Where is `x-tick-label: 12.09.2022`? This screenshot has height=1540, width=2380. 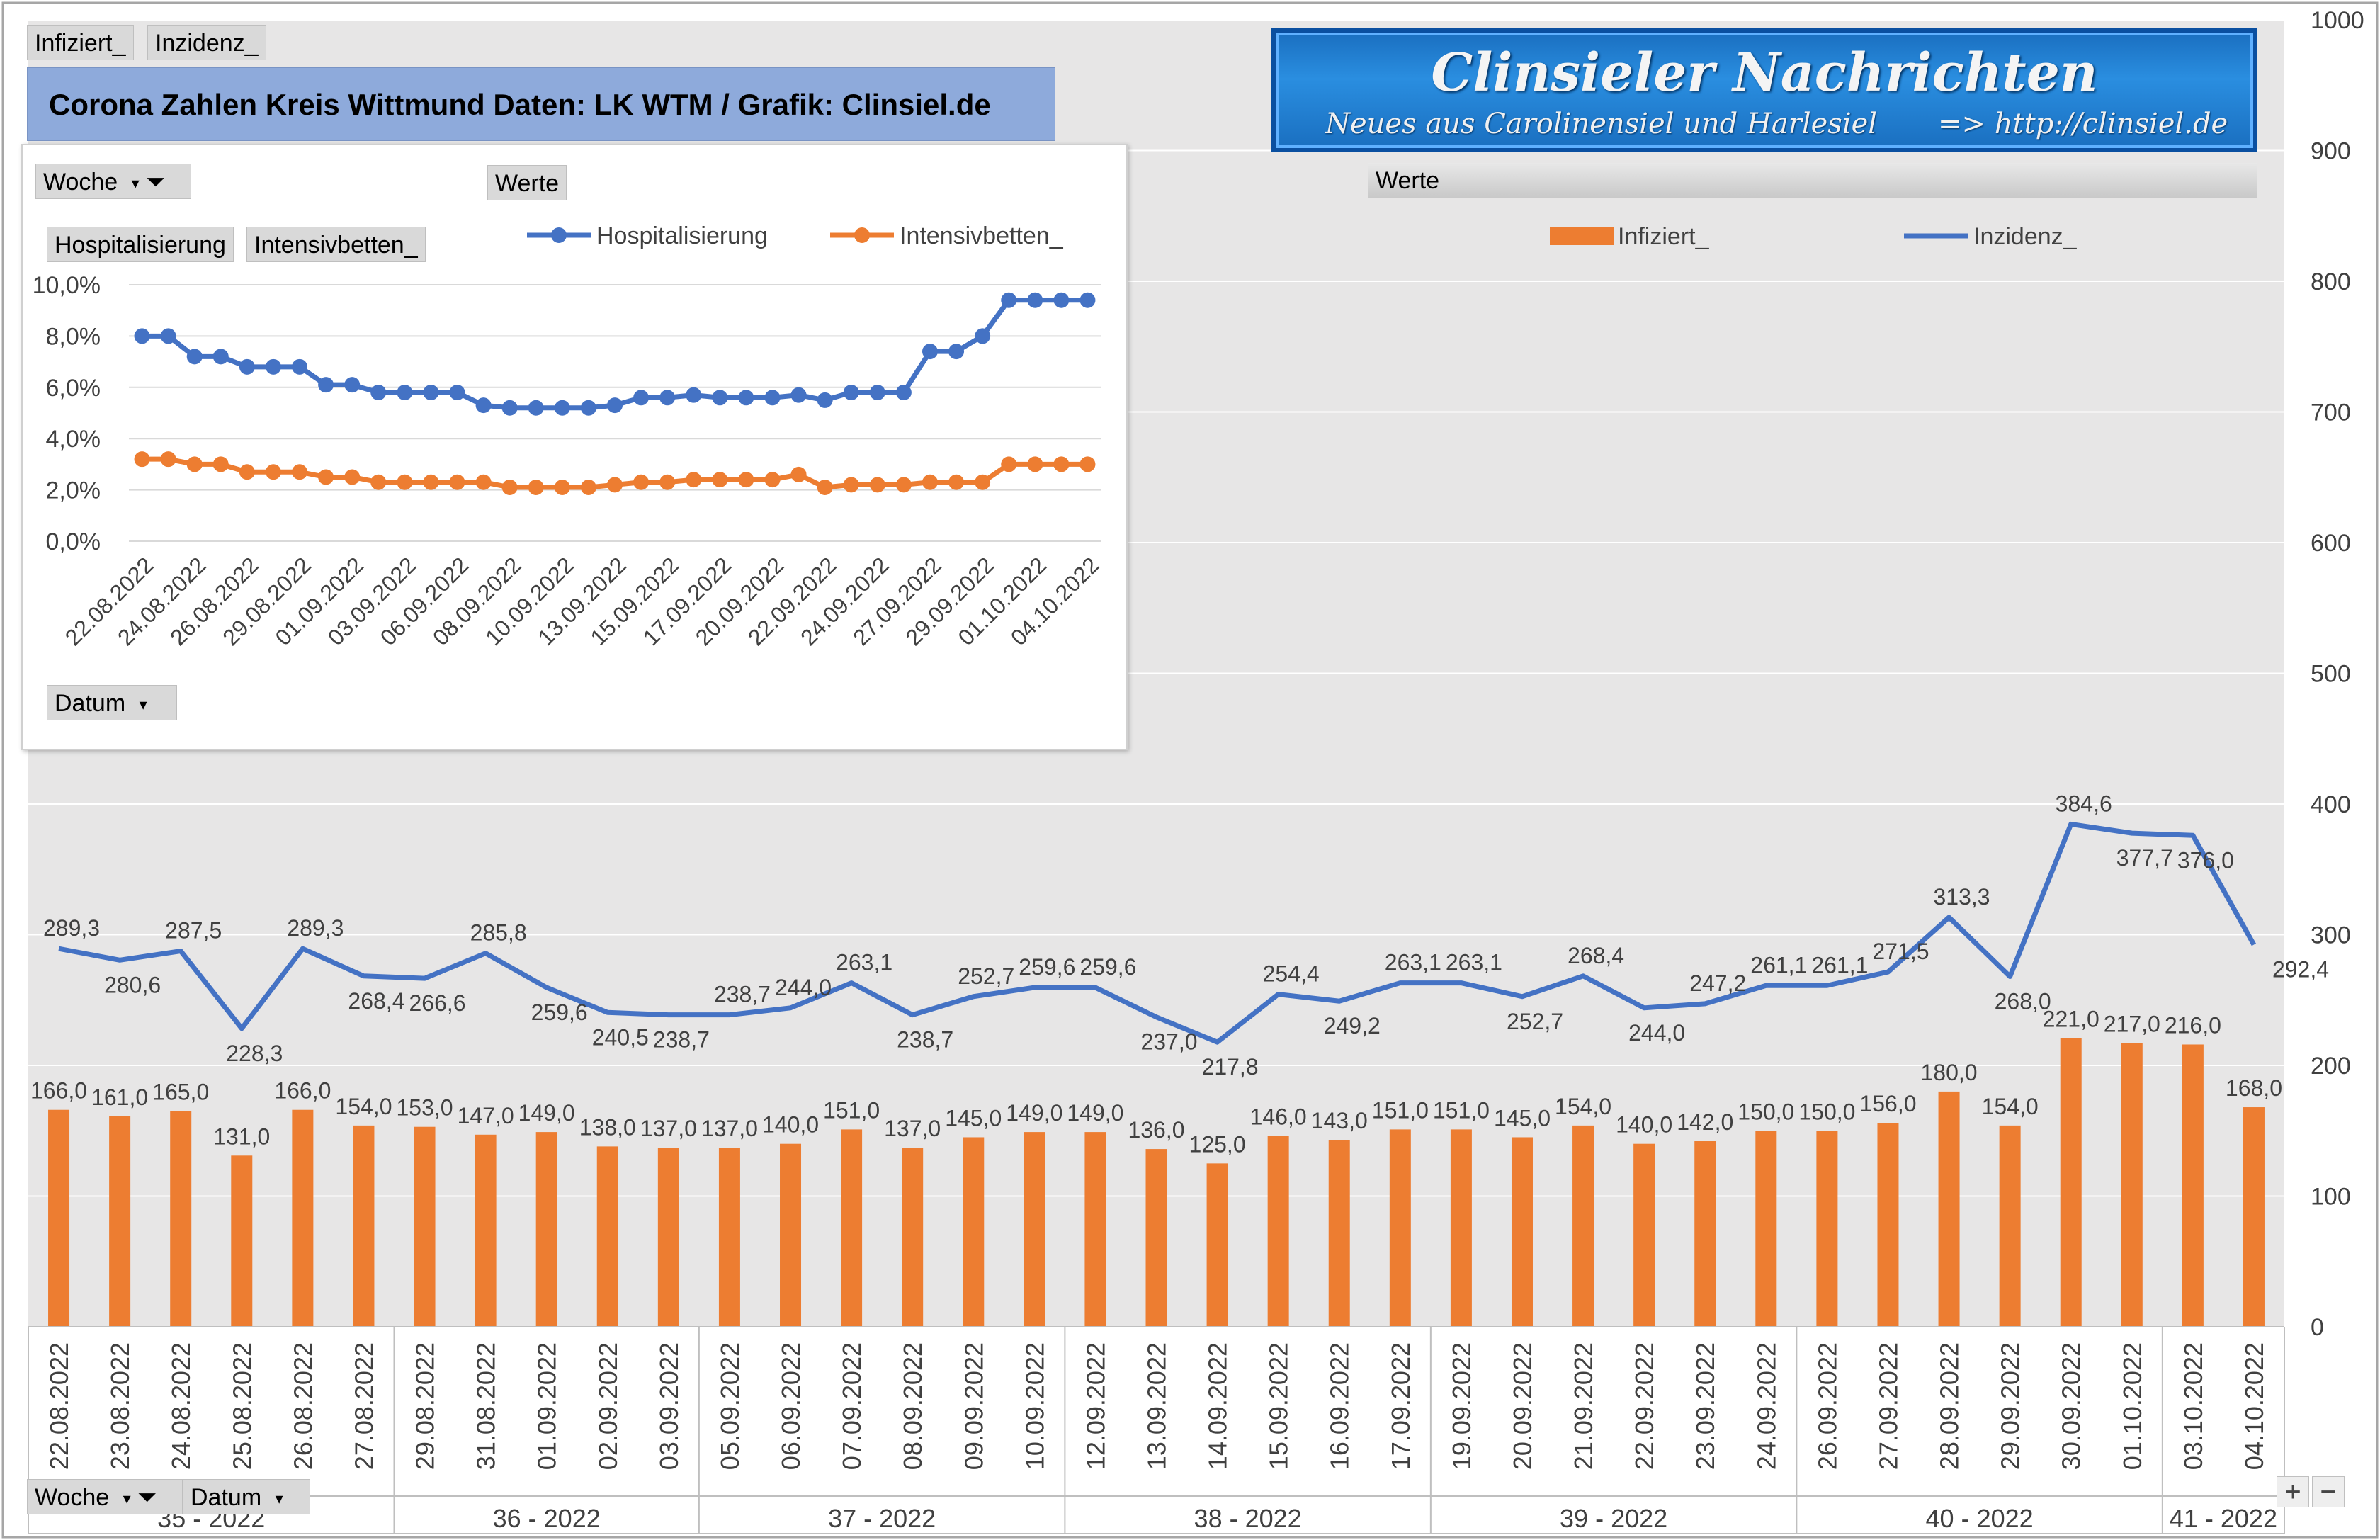 x-tick-label: 12.09.2022 is located at coordinates (1096, 1406).